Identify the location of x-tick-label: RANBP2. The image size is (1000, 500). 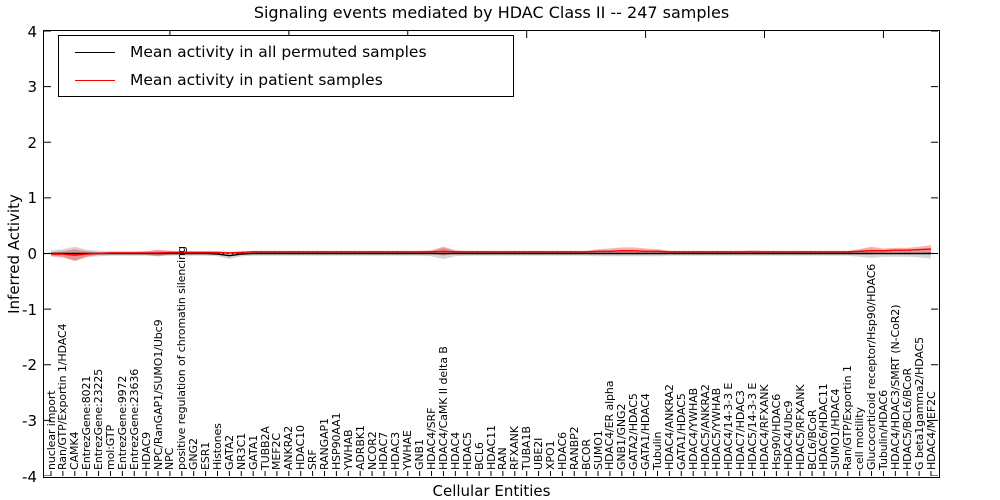
(574, 448).